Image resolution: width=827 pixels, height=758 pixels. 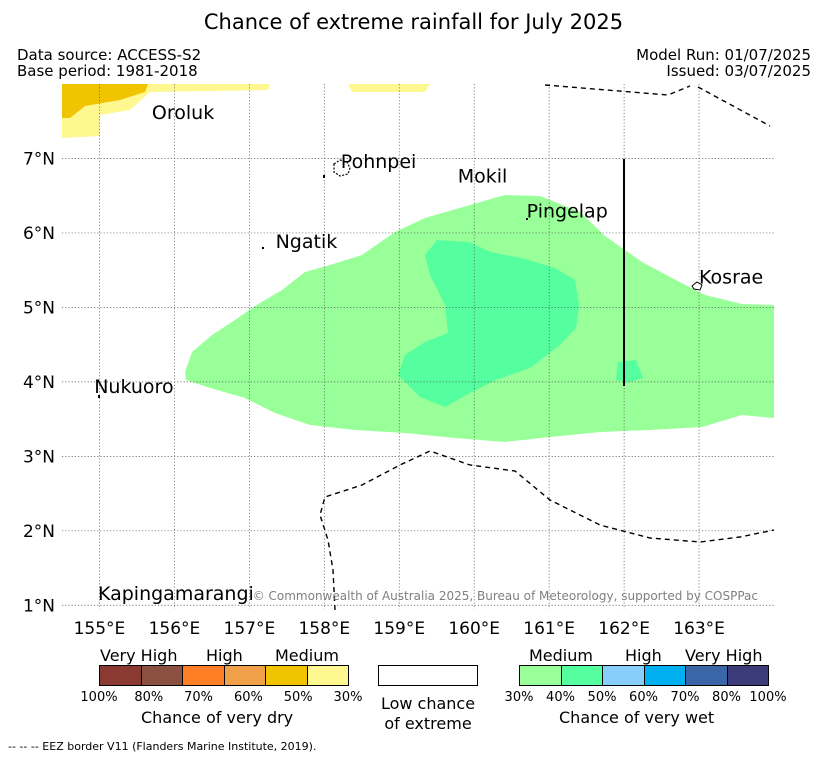 What do you see at coordinates (547, 530) in the screenshot?
I see `eez-border-south` at bounding box center [547, 530].